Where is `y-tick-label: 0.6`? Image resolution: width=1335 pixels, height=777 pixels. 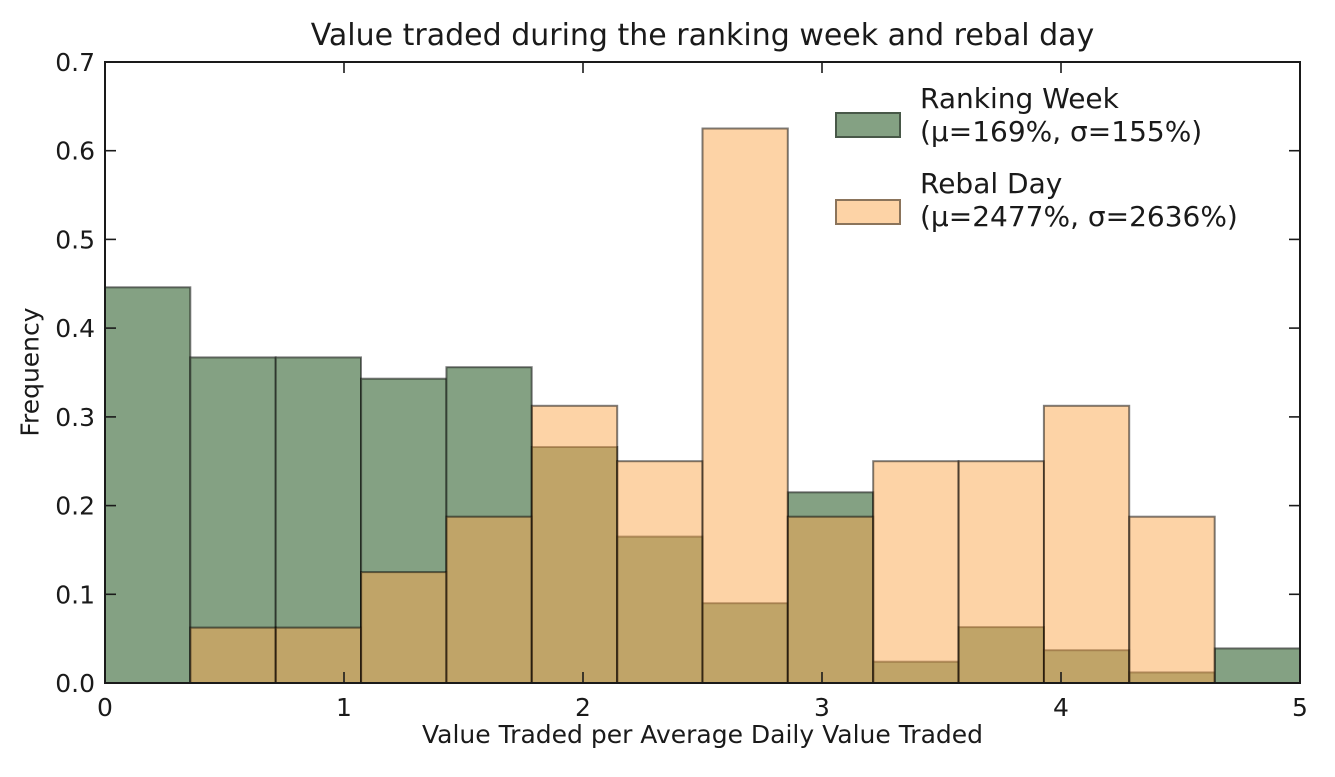
y-tick-label: 0.6 is located at coordinates (75, 151).